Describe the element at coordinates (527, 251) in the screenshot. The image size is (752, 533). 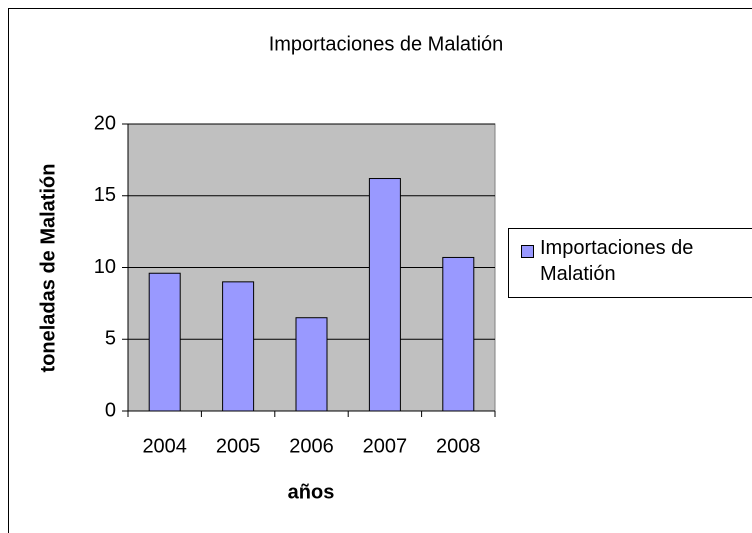
I see `legend-swatch` at that location.